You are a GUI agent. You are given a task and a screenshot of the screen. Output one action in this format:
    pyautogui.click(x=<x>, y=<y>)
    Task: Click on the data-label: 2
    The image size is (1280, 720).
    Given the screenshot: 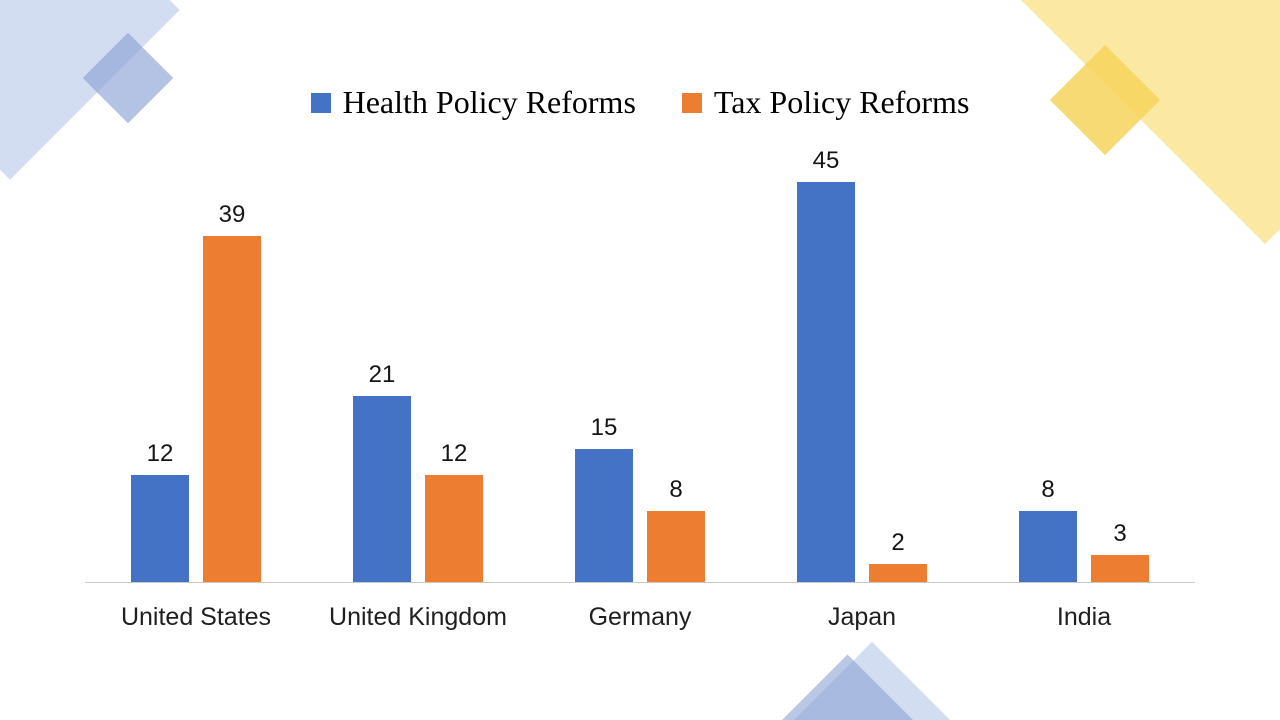 What is the action you would take?
    pyautogui.click(x=898, y=542)
    